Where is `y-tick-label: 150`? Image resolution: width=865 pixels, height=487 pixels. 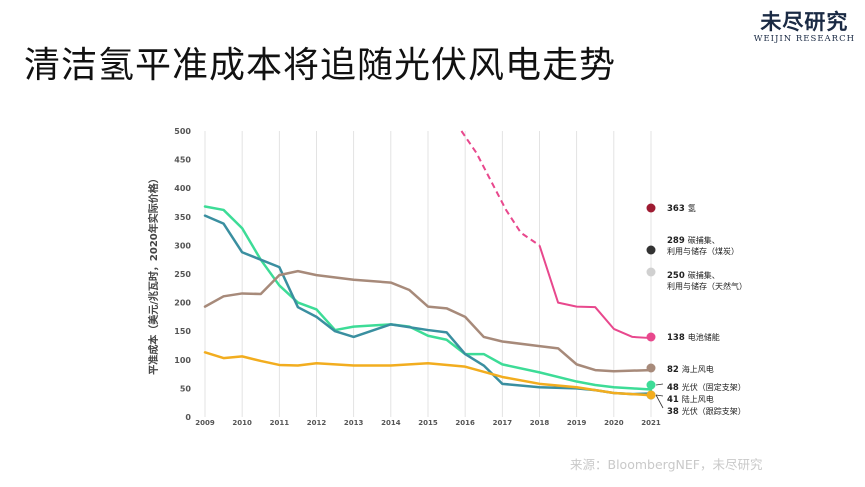 y-tick-label: 150 is located at coordinates (182, 331).